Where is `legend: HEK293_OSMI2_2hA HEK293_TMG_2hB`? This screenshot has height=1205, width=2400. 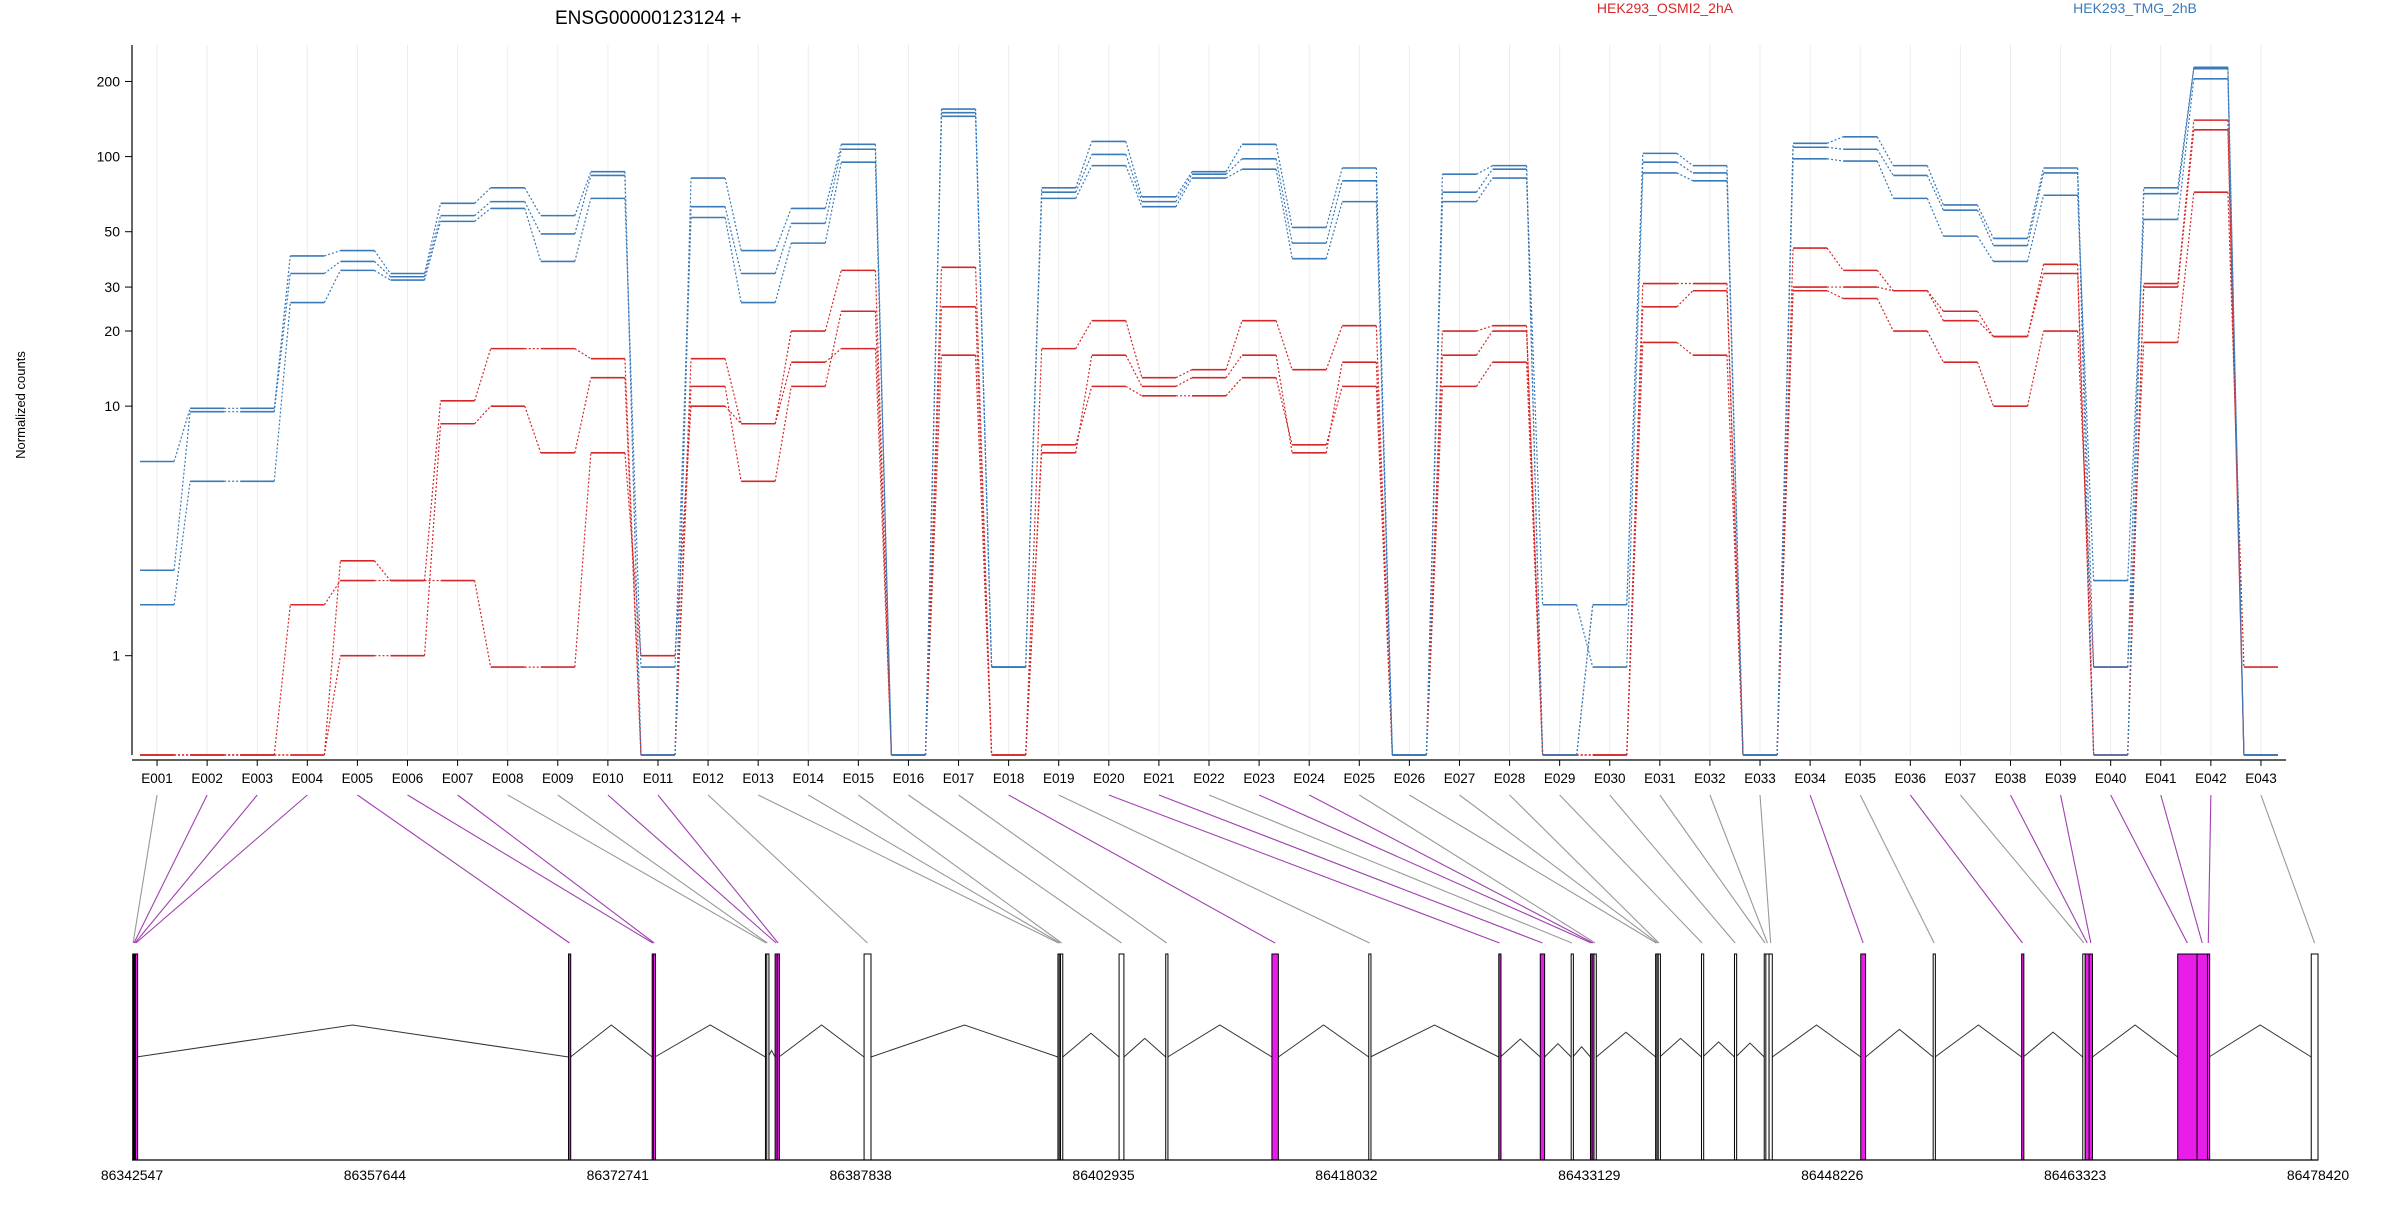
legend: HEK293_OSMI2_2hA HEK293_TMG_2hB is located at coordinates (1897, 8).